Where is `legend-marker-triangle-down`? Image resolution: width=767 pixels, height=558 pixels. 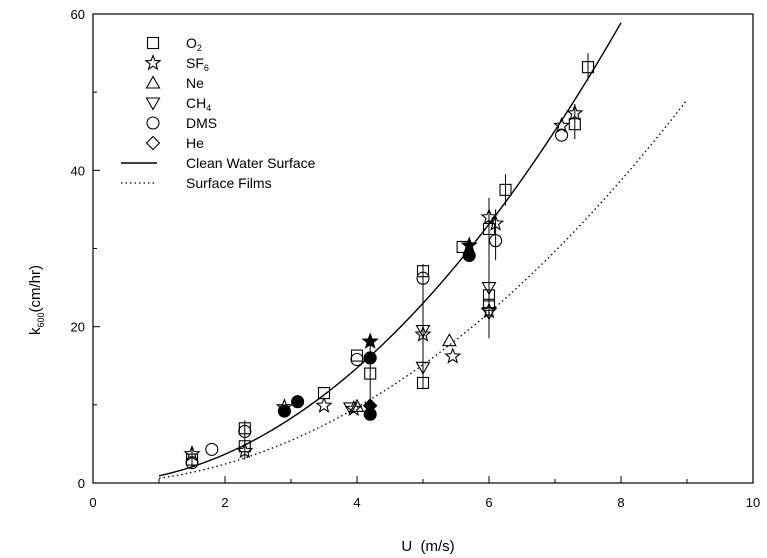
legend-marker-triangle-down is located at coordinates (153, 104).